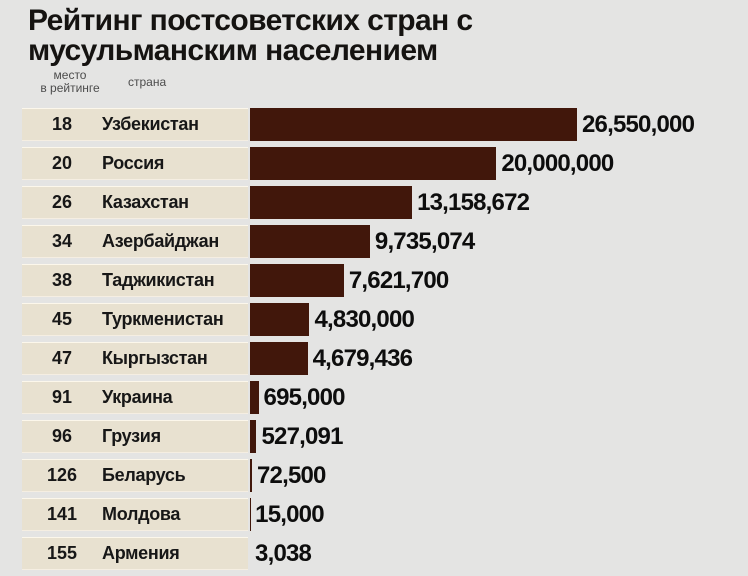 This screenshot has height=576, width=748. I want to click on rank-cell: 18, so click(62, 124).